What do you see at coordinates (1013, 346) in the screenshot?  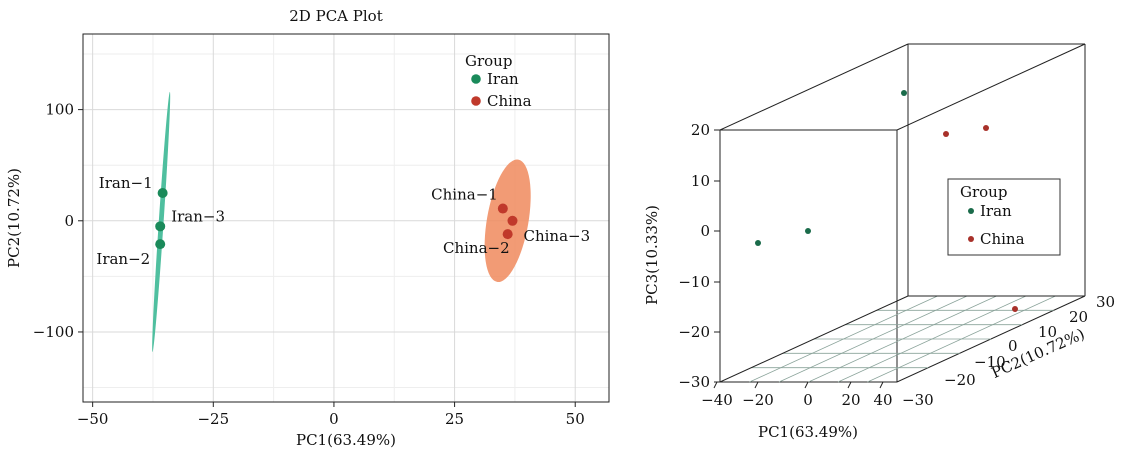 I see `y-tick-label-3d: 0` at bounding box center [1013, 346].